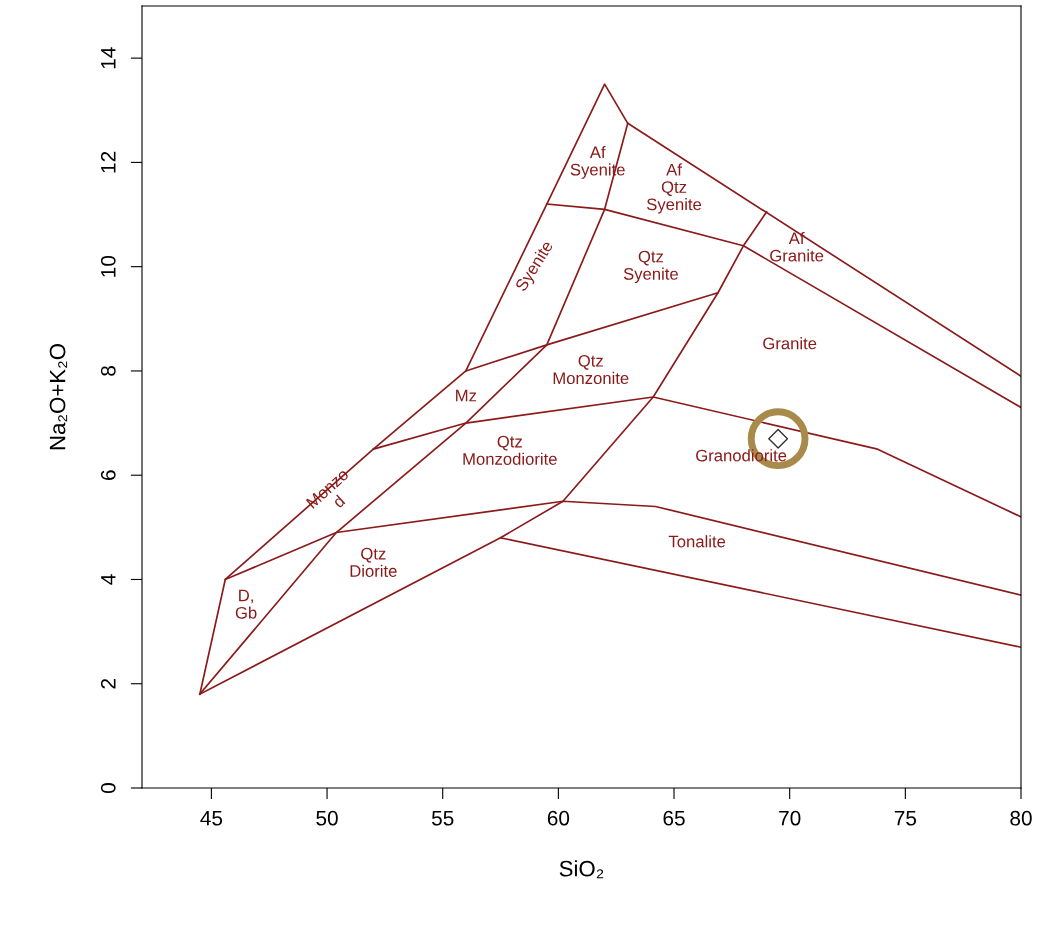 This screenshot has width=1044, height=927. What do you see at coordinates (790, 818) in the screenshot?
I see `x-tick-label: 70` at bounding box center [790, 818].